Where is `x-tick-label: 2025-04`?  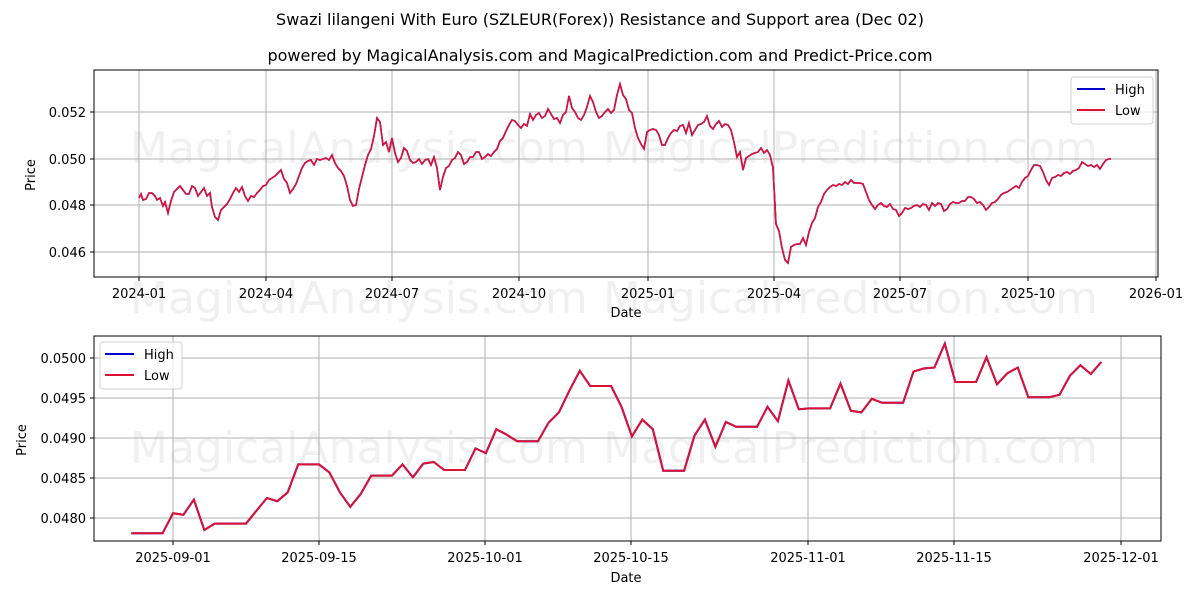
x-tick-label: 2025-04 is located at coordinates (774, 294).